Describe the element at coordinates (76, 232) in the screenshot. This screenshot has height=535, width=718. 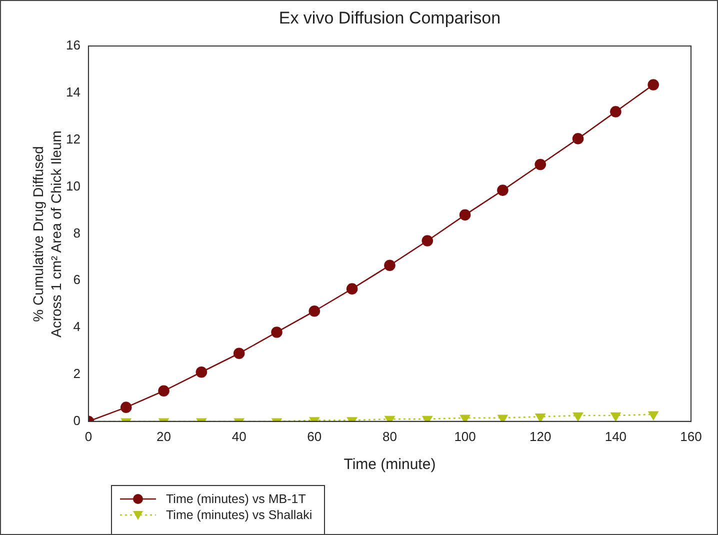
I see `y-tick-label: 8` at that location.